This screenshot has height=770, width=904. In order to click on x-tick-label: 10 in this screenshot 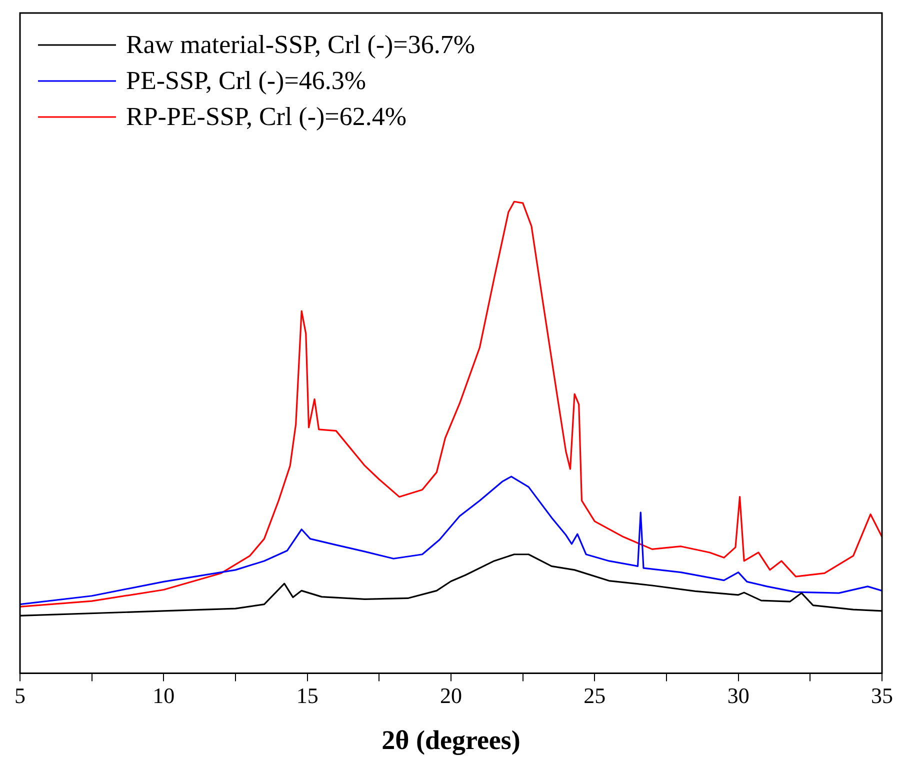, I will do `click(163, 695)`.